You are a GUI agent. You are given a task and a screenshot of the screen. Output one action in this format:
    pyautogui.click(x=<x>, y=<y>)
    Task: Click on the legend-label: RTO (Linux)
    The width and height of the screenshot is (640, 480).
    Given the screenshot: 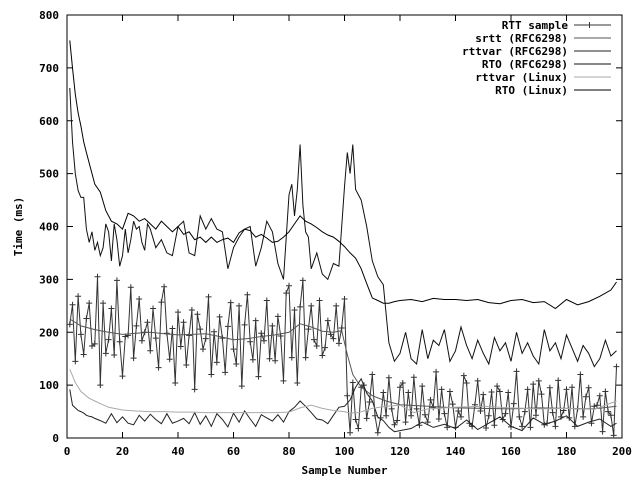 What is the action you would take?
    pyautogui.click(x=531, y=90)
    